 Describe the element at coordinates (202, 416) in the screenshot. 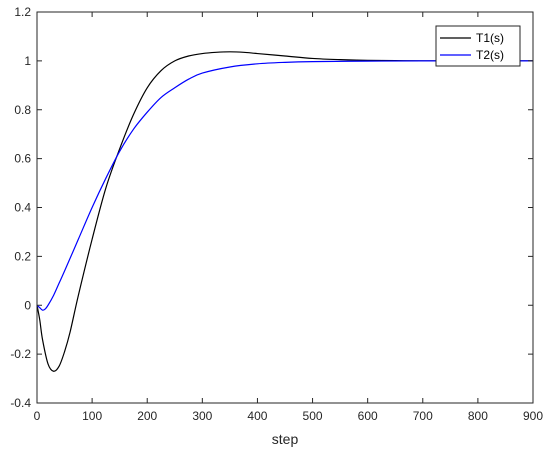

I see `x-tick-label: 300` at that location.